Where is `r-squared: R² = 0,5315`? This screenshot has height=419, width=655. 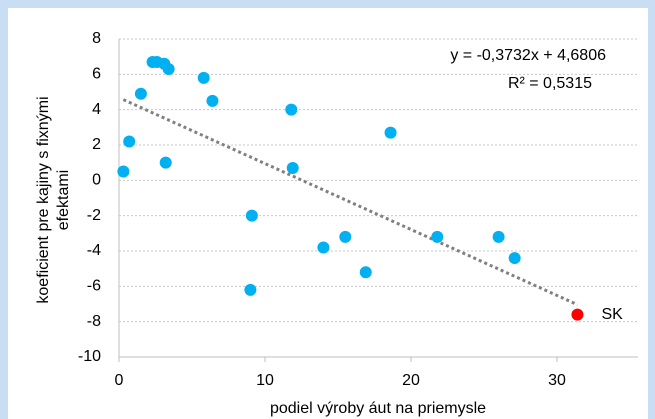 r-squared: R² = 0,5315 is located at coordinates (550, 83).